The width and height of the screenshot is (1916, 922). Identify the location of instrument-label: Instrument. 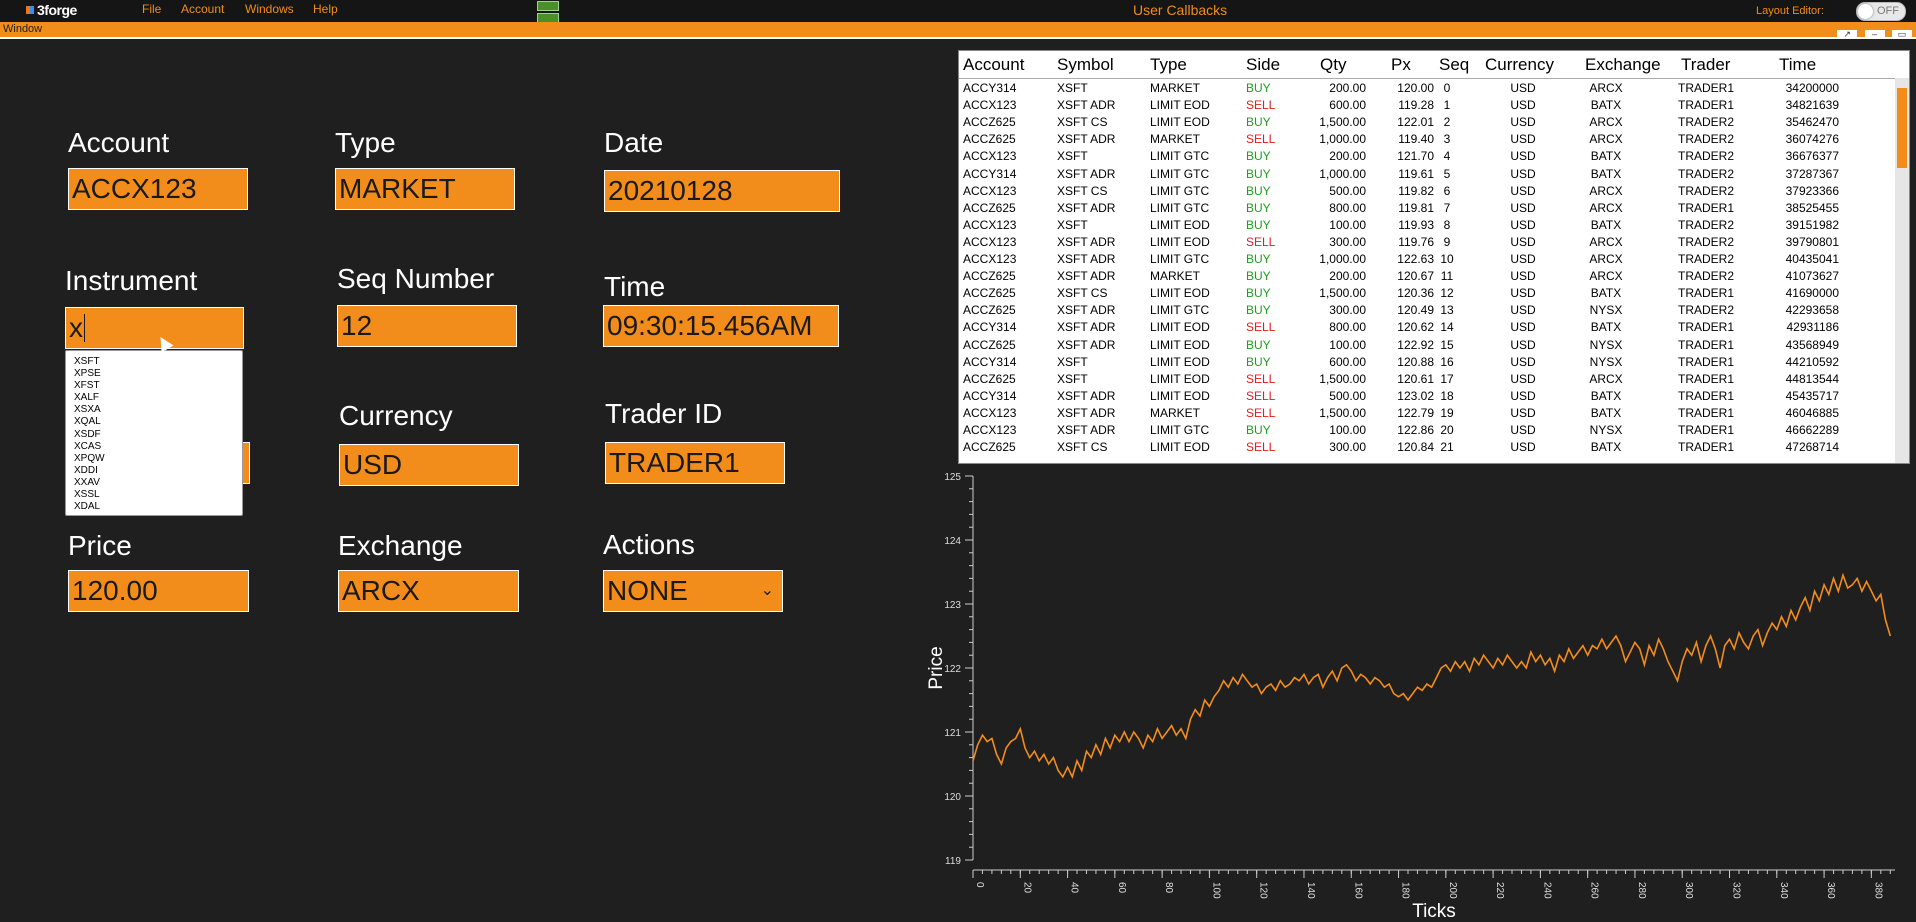
(131, 280).